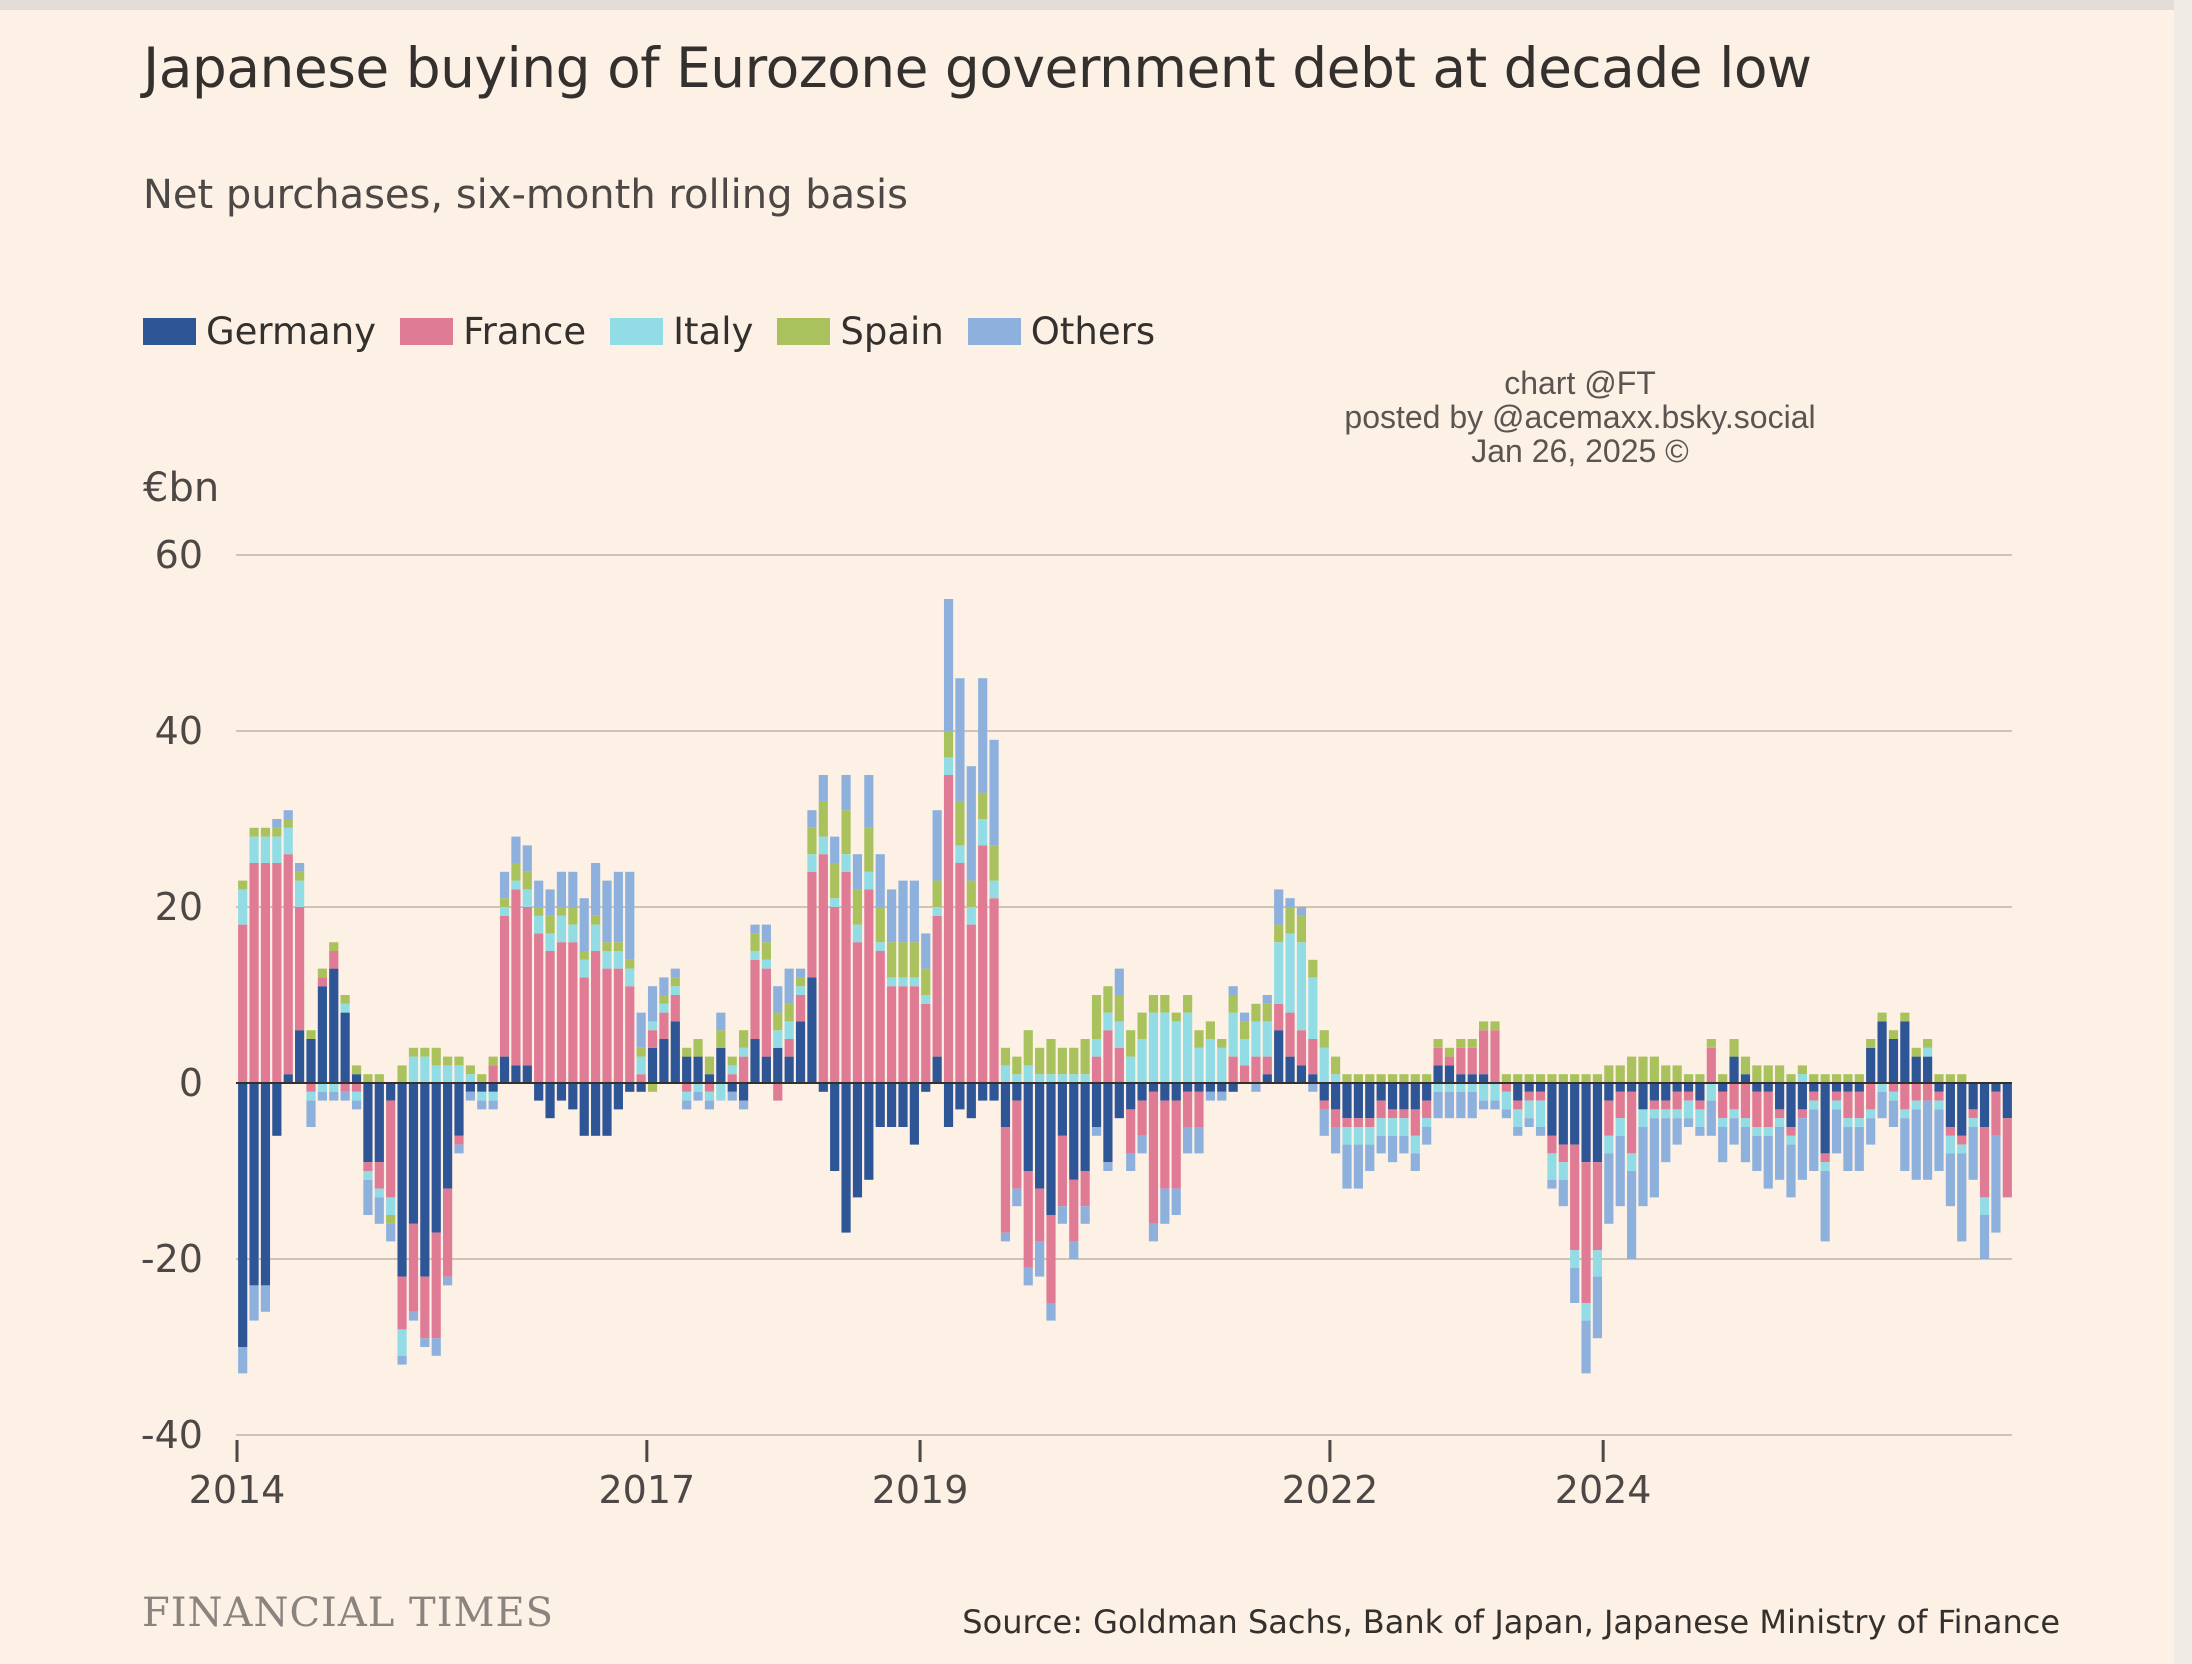 The image size is (2192, 1664). Describe the element at coordinates (525, 331) in the screenshot. I see `legend-label-france: France` at that location.